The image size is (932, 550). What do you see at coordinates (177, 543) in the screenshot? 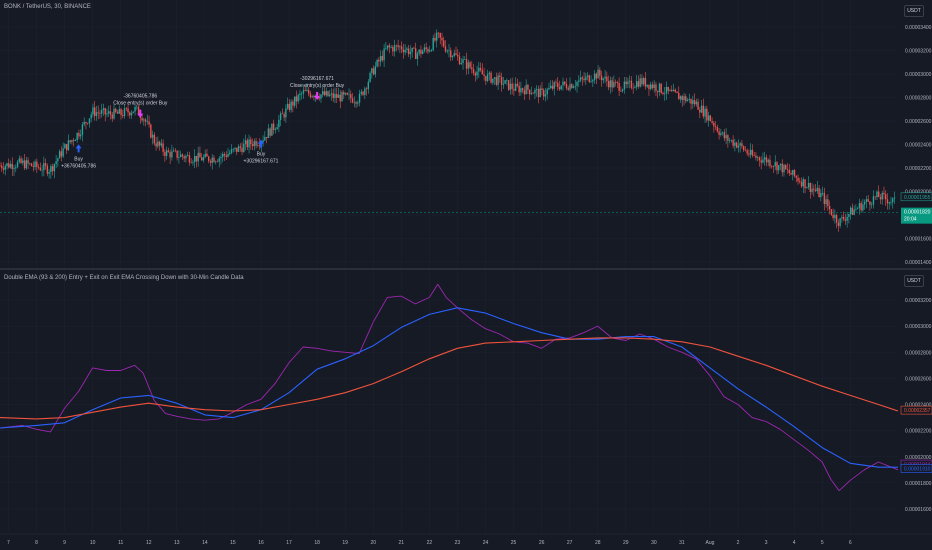
I see `x-tick-label: 13` at bounding box center [177, 543].